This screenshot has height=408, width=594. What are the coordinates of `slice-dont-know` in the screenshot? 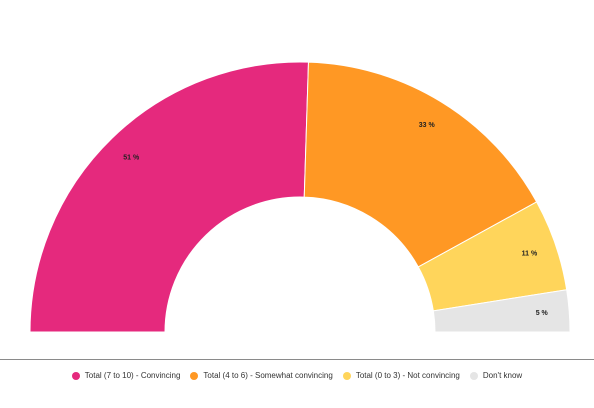 It's located at (501, 311).